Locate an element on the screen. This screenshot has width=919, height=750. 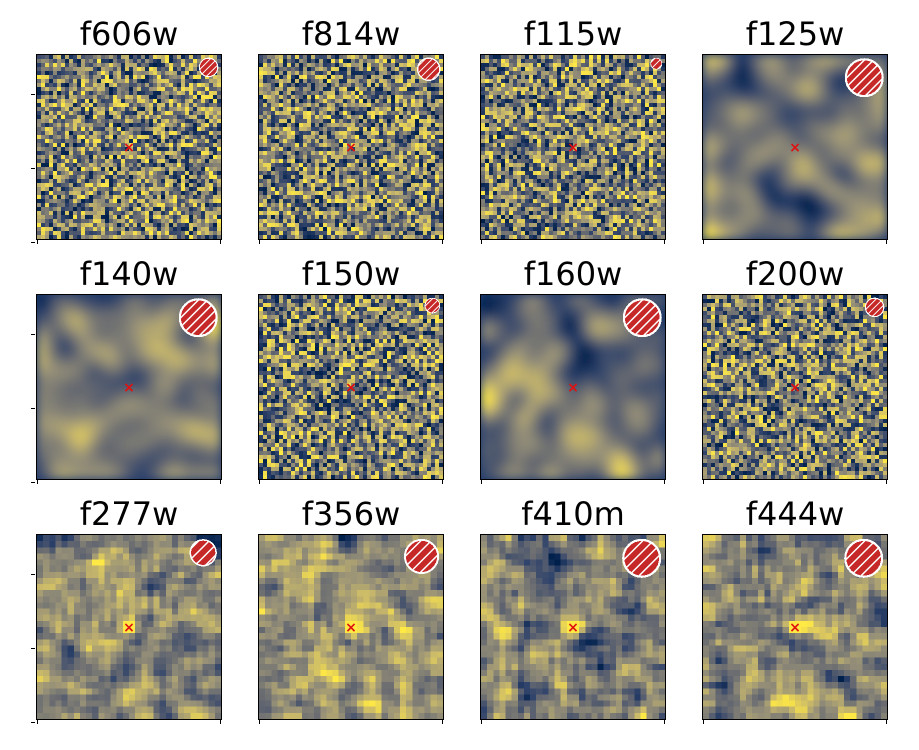
cutout-panel-f160w: f160w×0.5" is located at coordinates (573, 370).